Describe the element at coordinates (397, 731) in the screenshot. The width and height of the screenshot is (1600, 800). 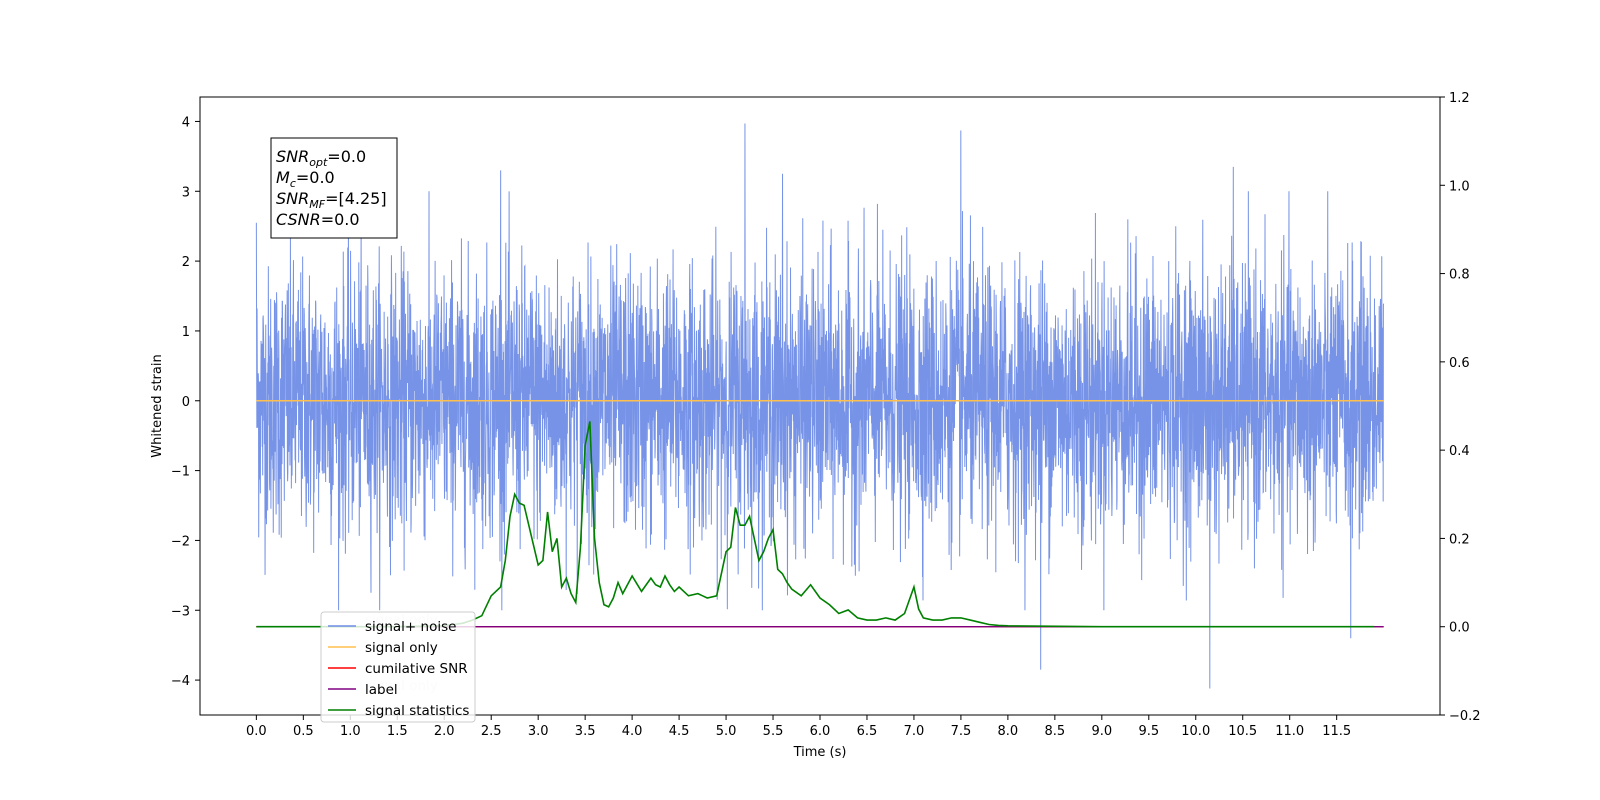
I see `x-tick-label: 1.5` at that location.